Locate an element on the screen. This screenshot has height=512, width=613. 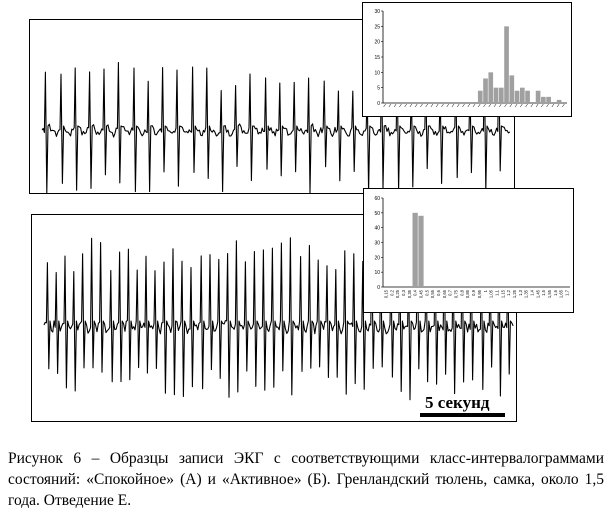
histogram-b-x-tick-label: 0,45 is located at coordinates (420, 293).